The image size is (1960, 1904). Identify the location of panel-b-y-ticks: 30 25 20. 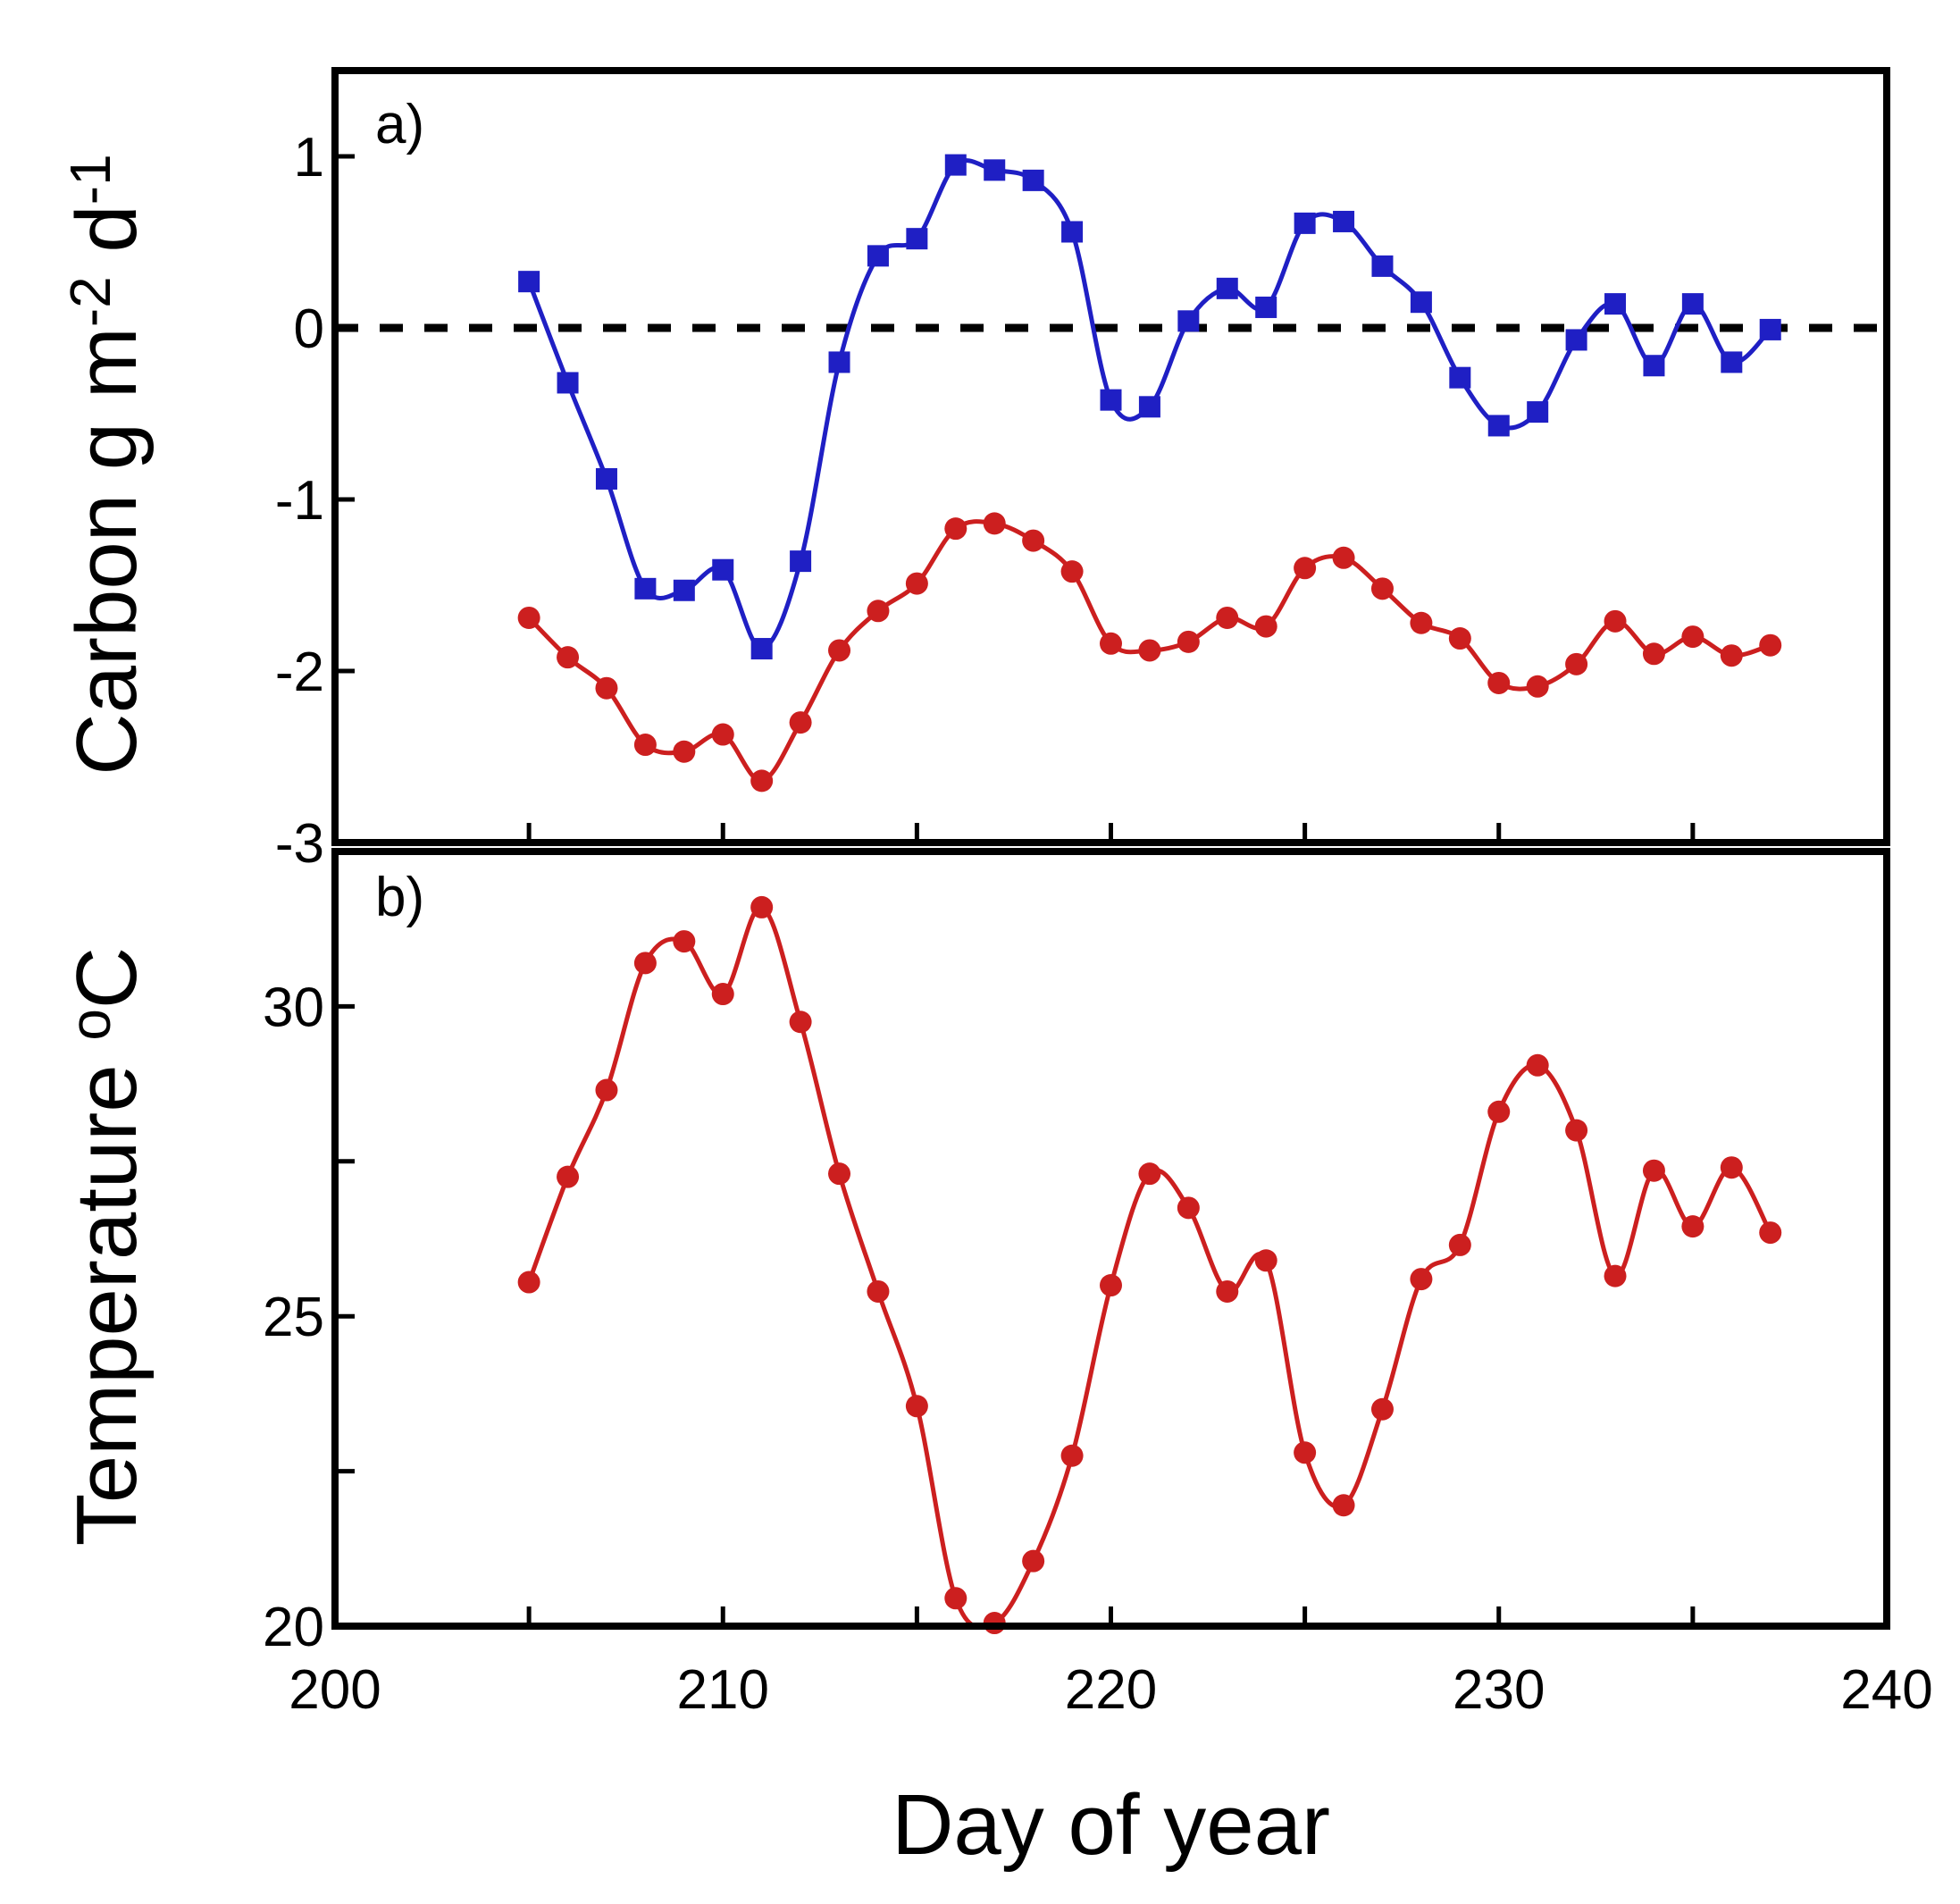
(309, 1317).